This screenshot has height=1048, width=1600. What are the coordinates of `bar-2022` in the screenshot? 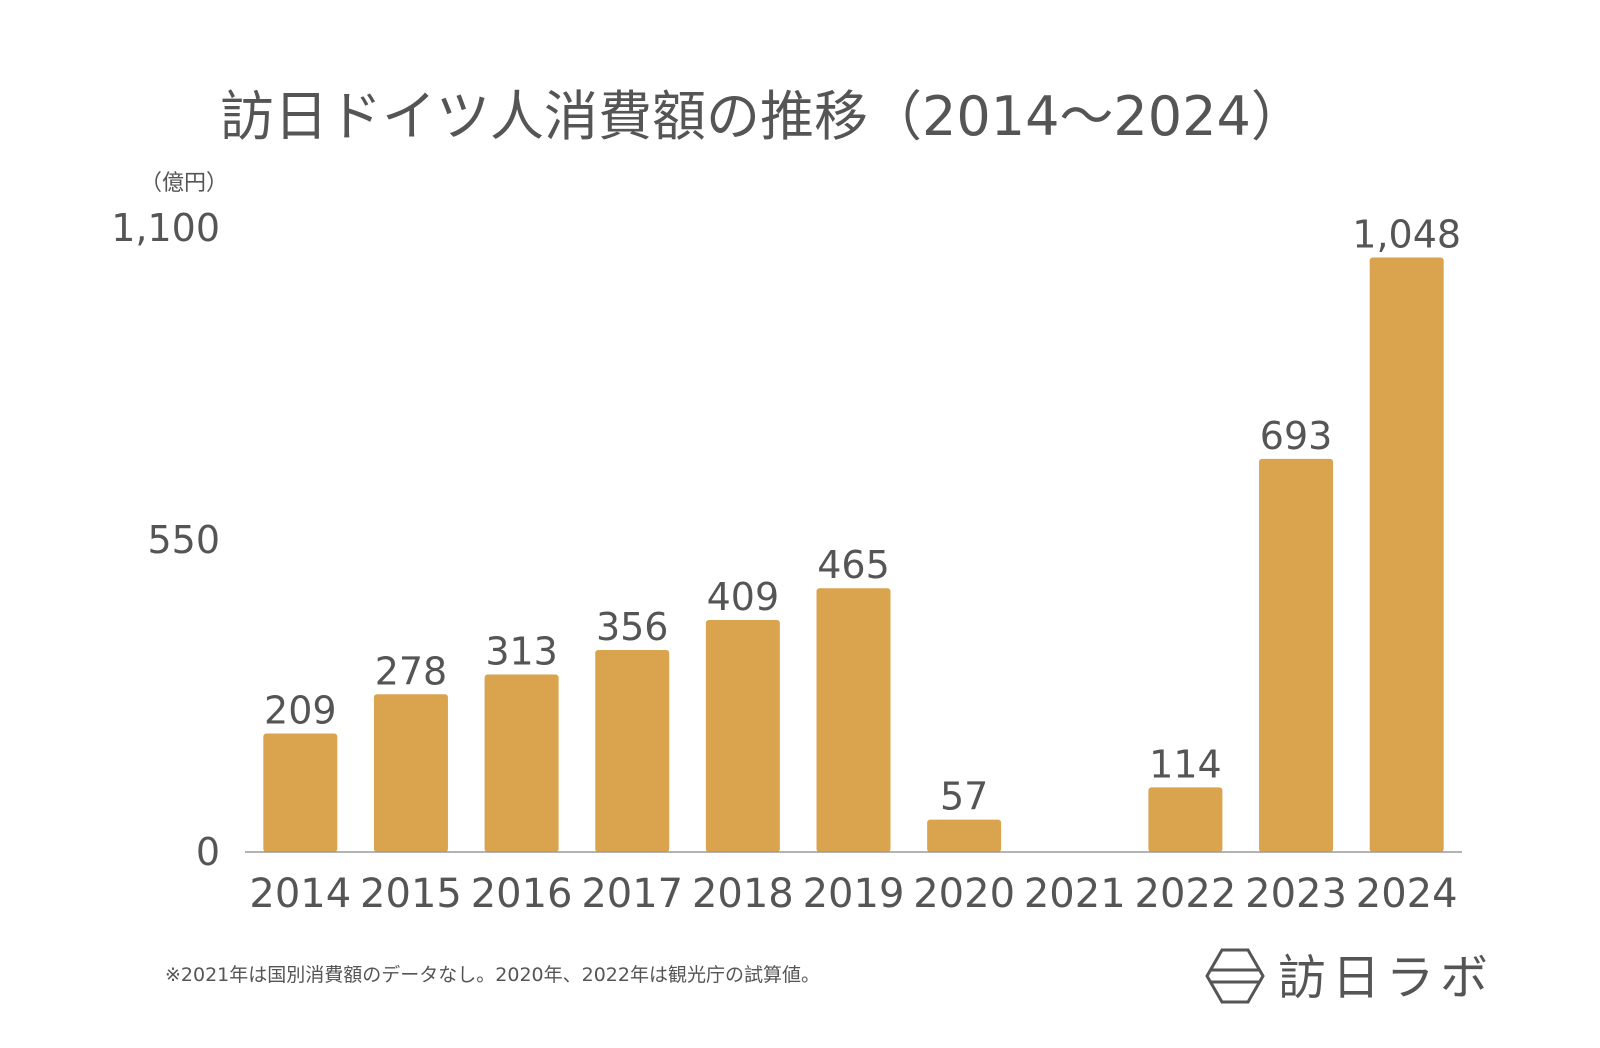 It's located at (1185, 819).